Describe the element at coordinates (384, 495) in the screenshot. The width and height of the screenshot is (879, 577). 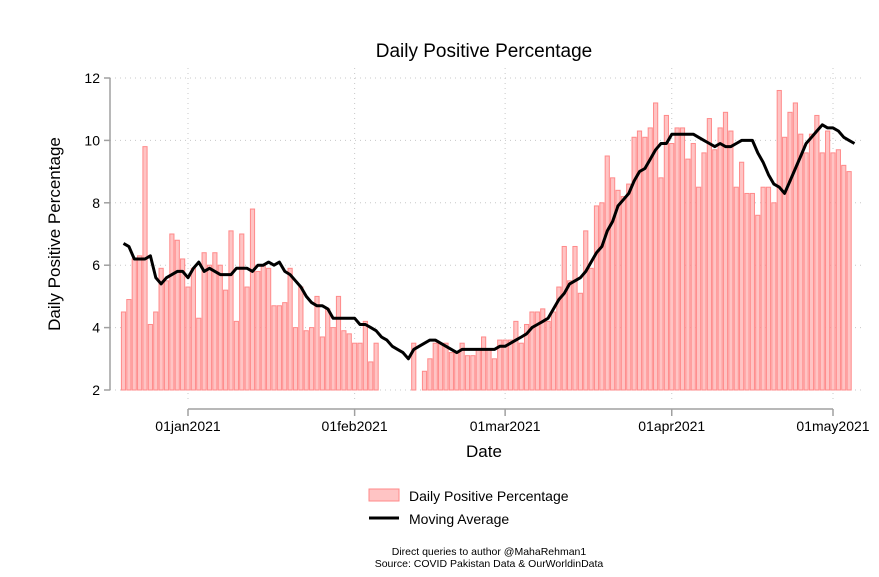
I see `legend-swatch-bar` at that location.